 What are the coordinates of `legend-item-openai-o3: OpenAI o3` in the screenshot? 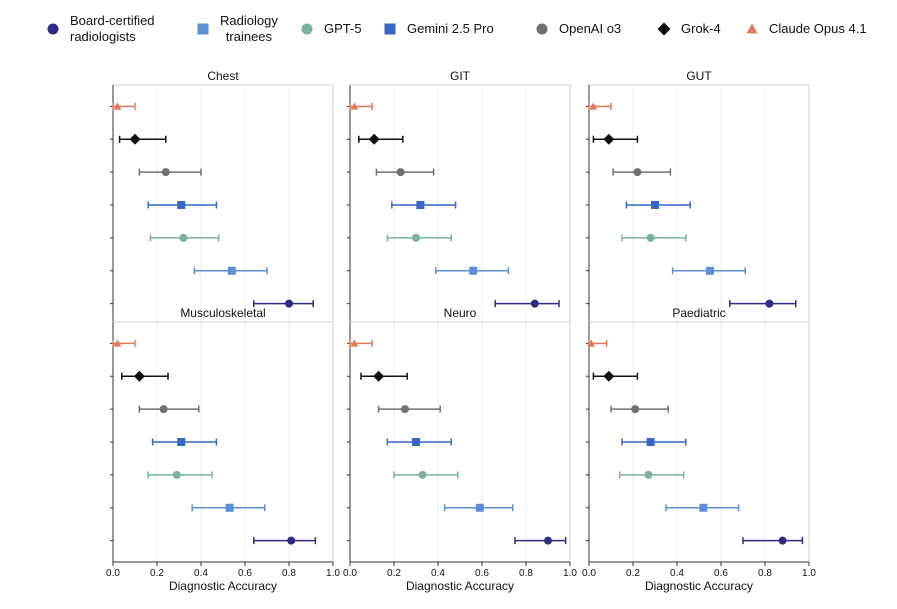 It's located at (578, 29).